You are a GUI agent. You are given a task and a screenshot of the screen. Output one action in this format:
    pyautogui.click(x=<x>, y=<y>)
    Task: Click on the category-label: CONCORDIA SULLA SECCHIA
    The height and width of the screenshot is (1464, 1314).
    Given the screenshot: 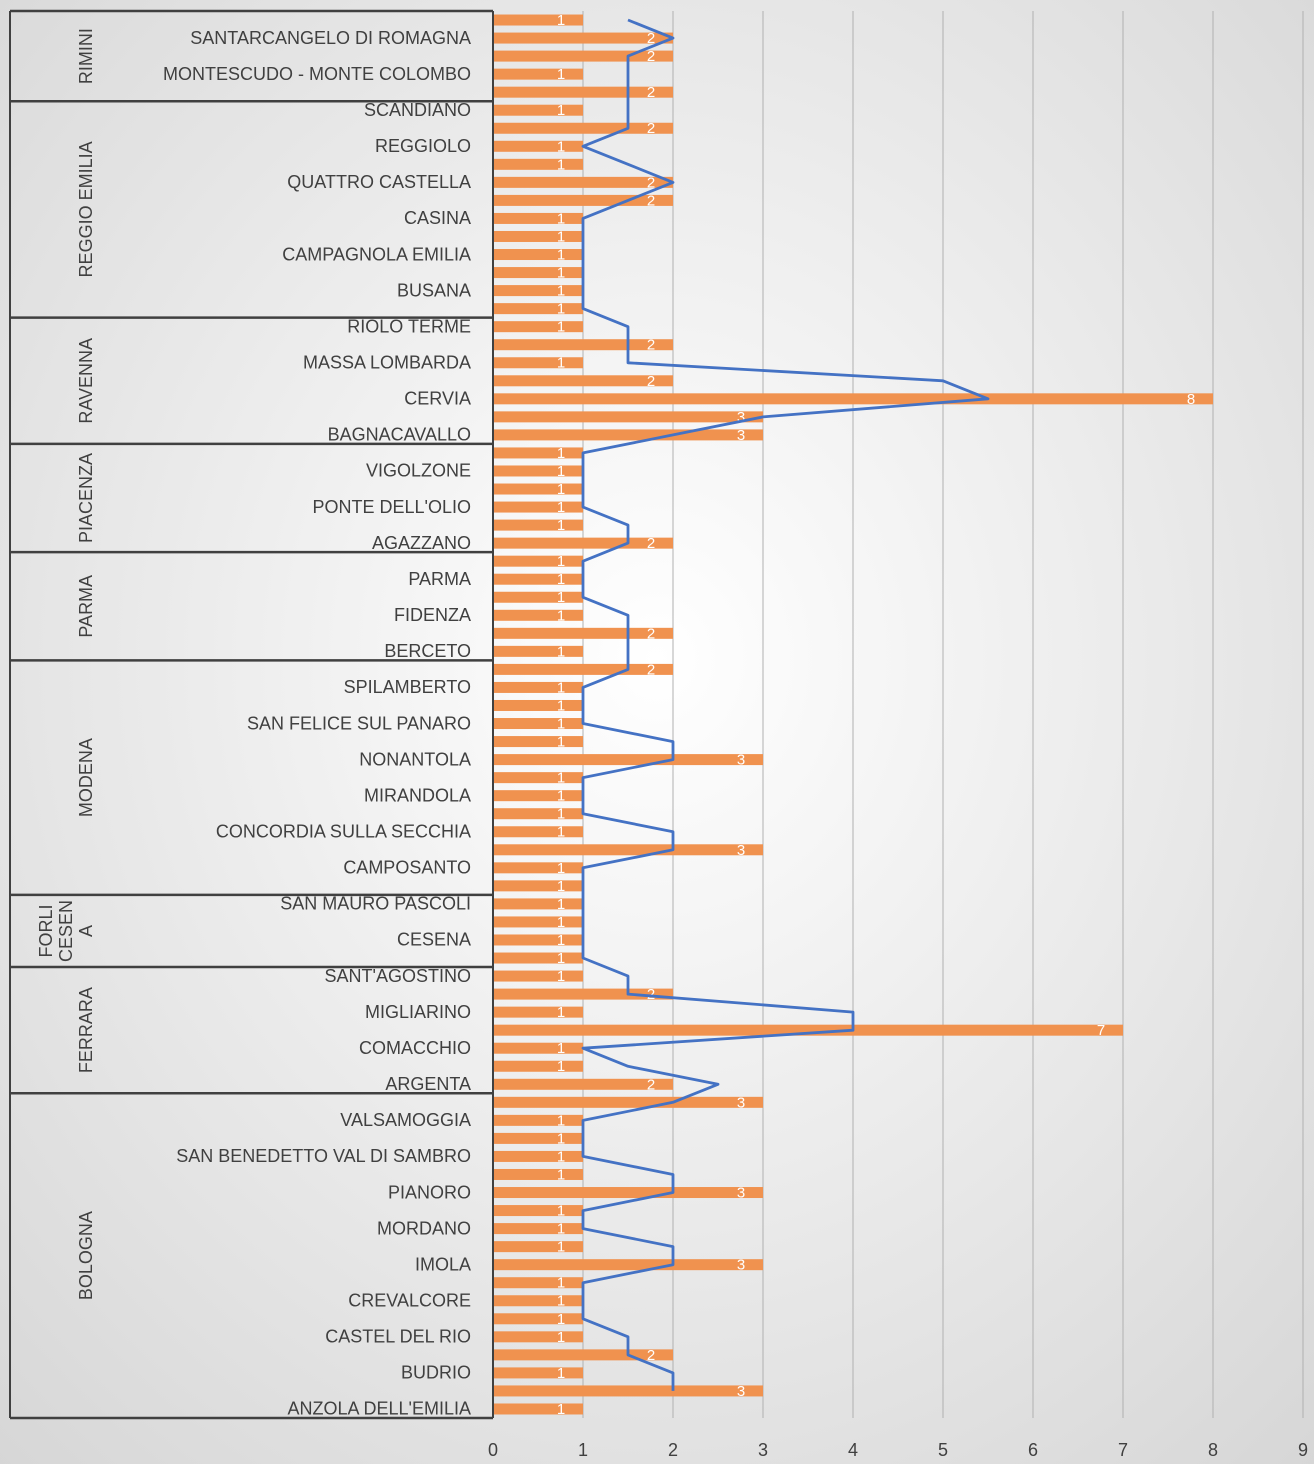 What is the action you would take?
    pyautogui.click(x=343, y=832)
    